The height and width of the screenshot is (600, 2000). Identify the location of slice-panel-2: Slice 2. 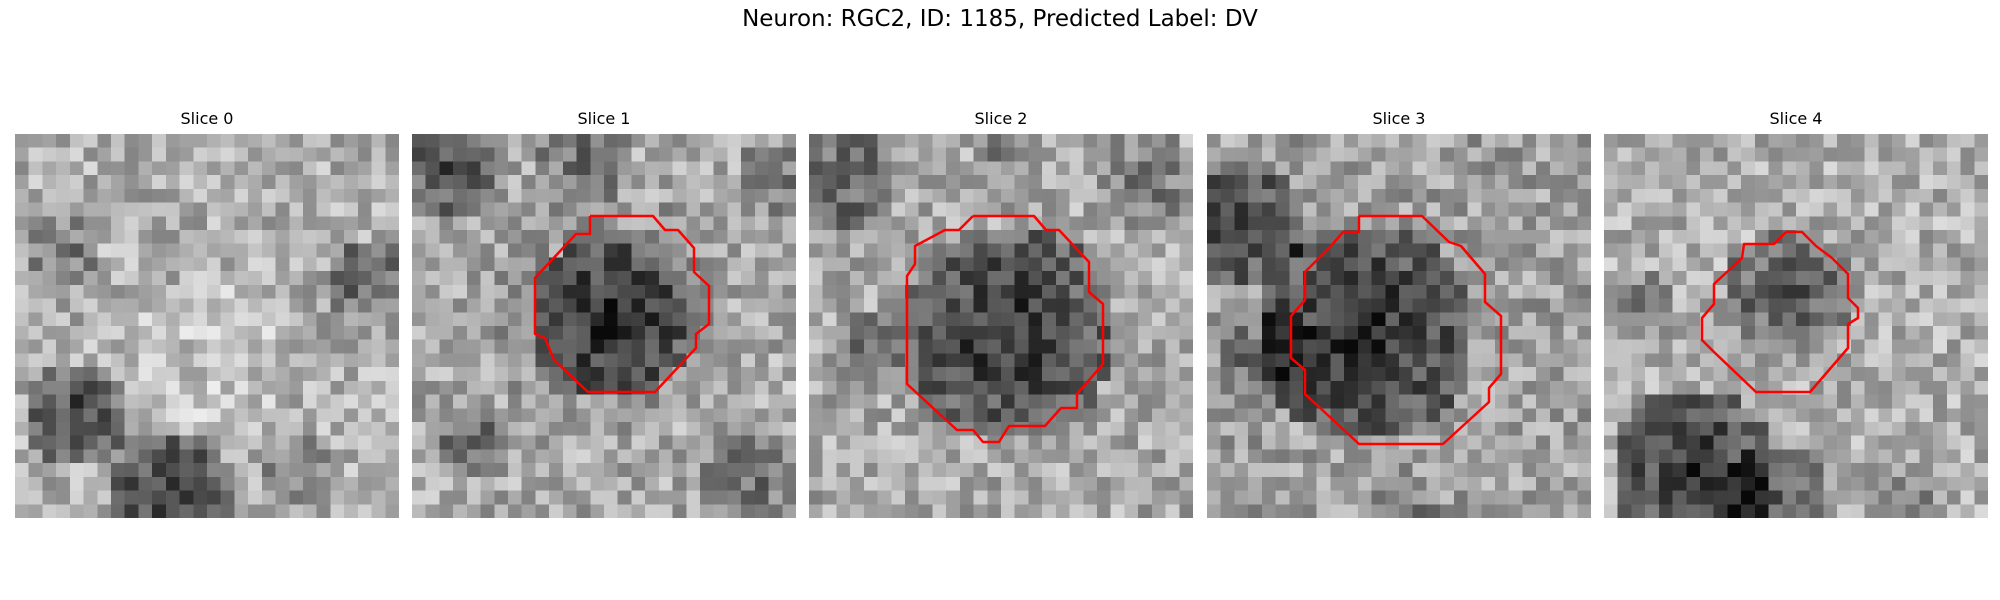
(1001, 313).